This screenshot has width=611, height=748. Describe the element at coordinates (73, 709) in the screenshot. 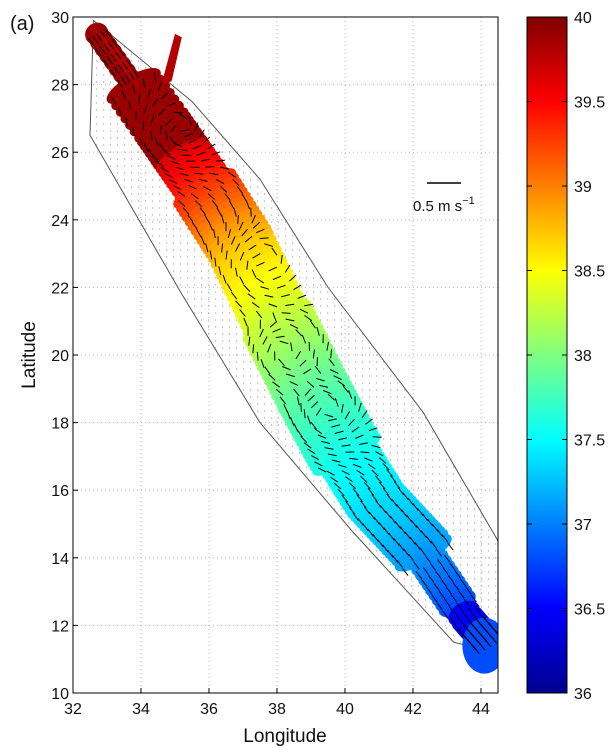

I see `x-tick-label: 32` at that location.